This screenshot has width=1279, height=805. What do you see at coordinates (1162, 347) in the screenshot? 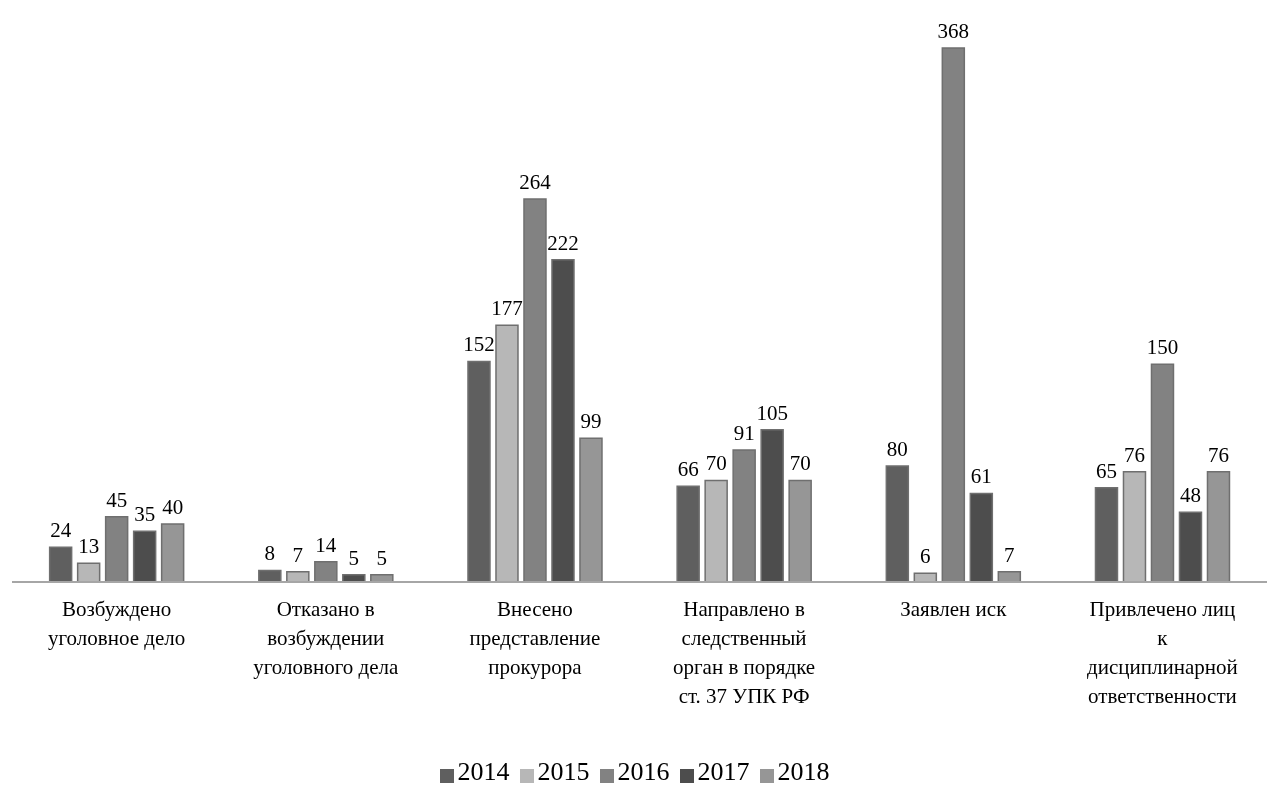
I see `data-label: 150` at bounding box center [1162, 347].